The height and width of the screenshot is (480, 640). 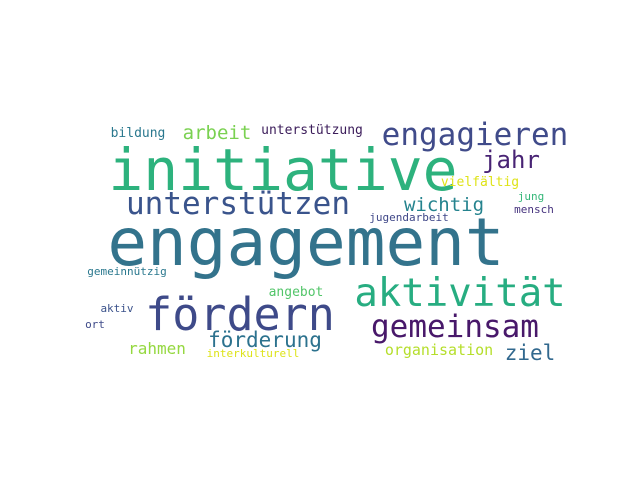 What do you see at coordinates (534, 209) in the screenshot?
I see `word-mensch: mensch` at bounding box center [534, 209].